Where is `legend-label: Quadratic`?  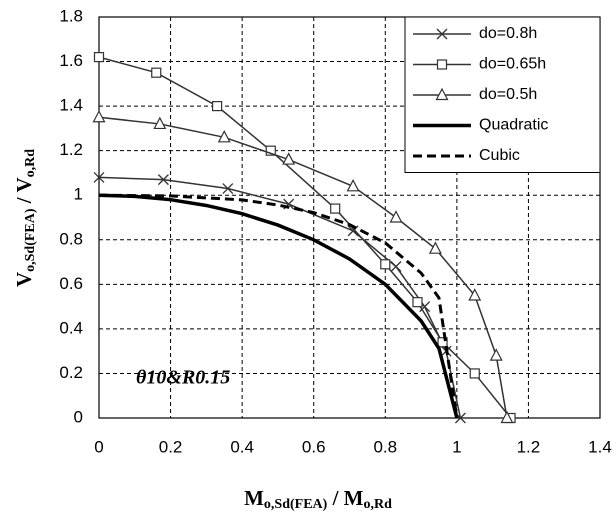
legend-label: Quadratic is located at coordinates (513, 125).